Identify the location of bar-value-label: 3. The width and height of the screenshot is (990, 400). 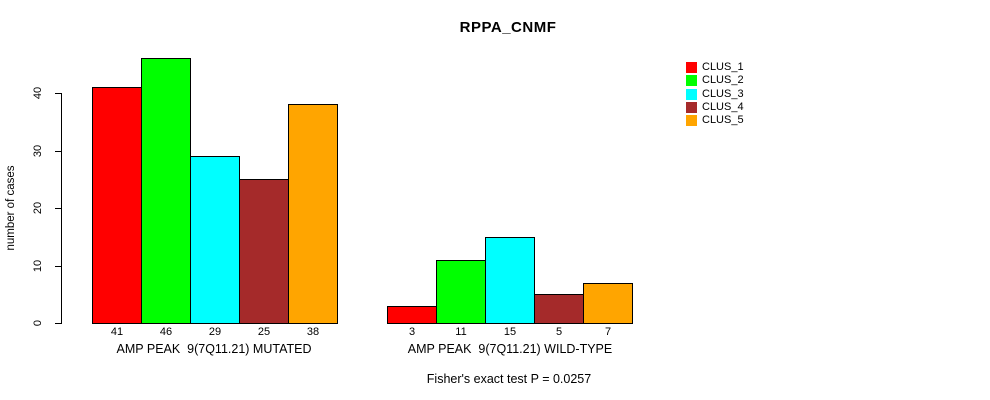
(412, 332).